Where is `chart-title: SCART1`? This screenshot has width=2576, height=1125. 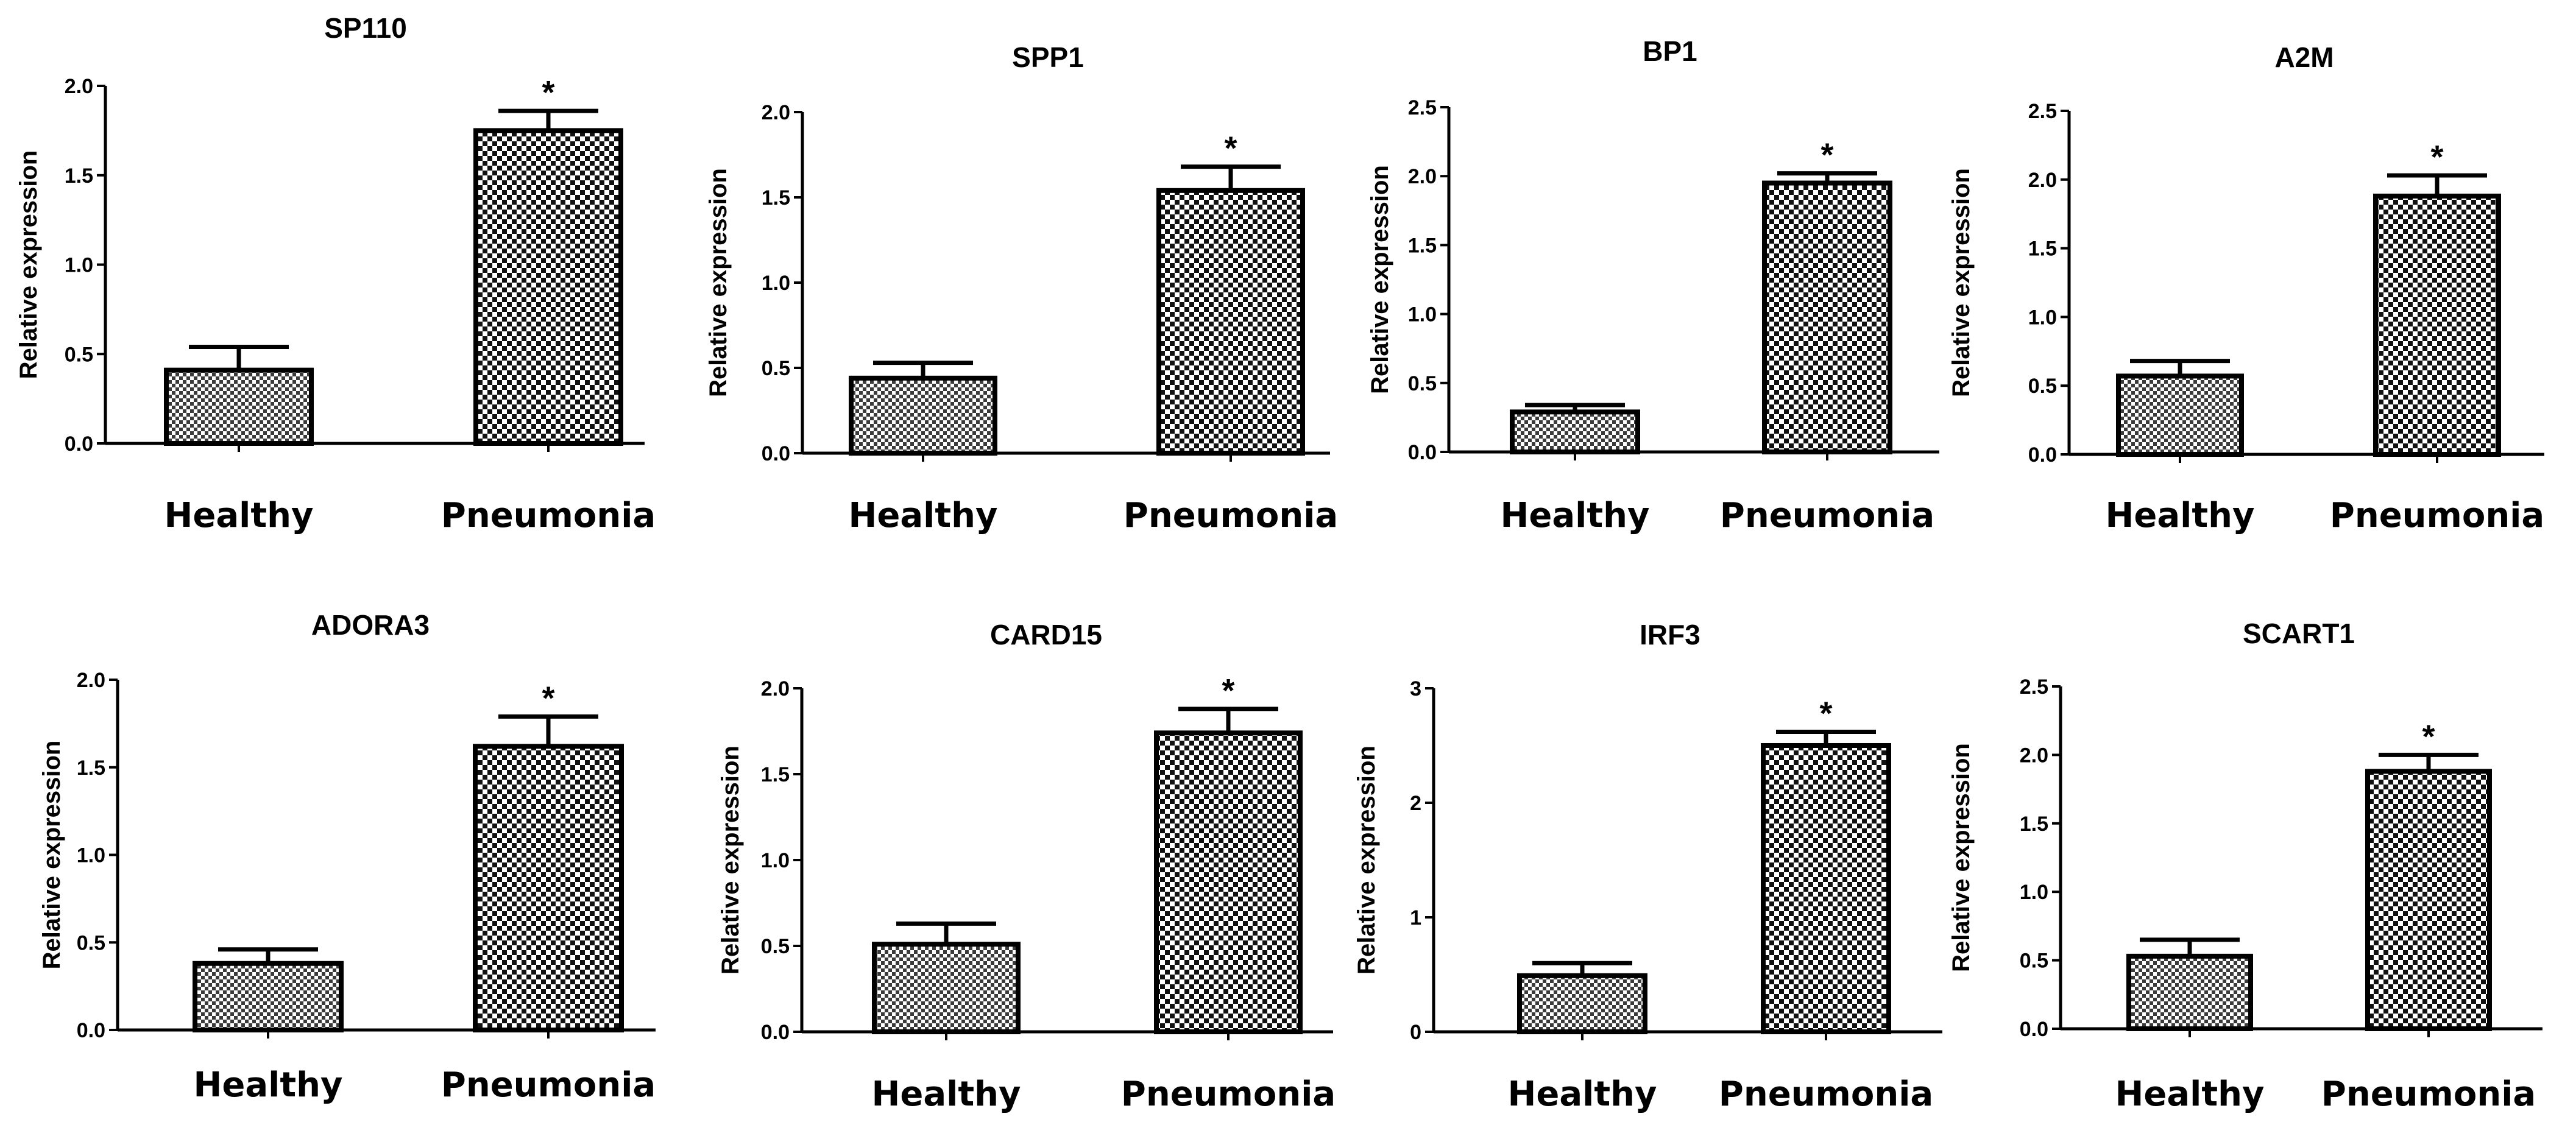 chart-title: SCART1 is located at coordinates (2299, 633).